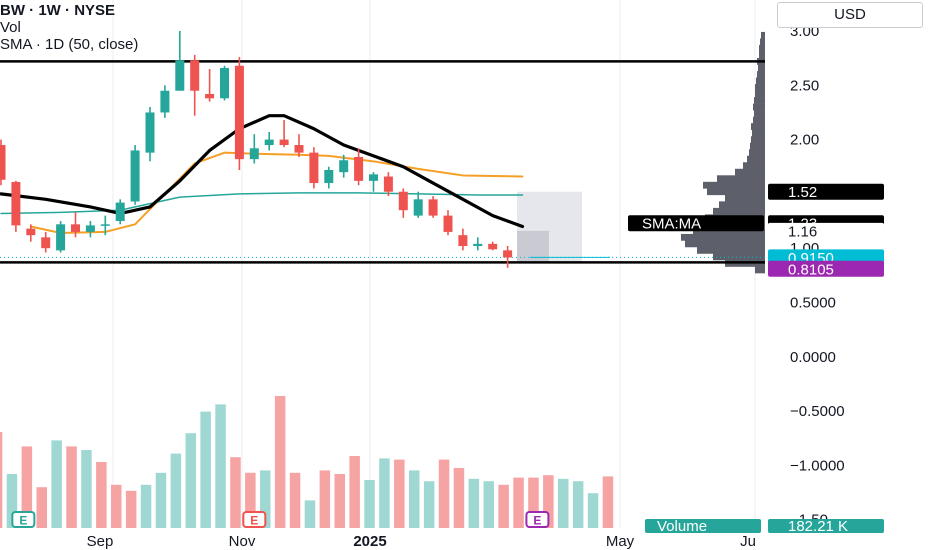  Describe the element at coordinates (802, 192) in the screenshot. I see `price-tag-label: 1.52` at that location.